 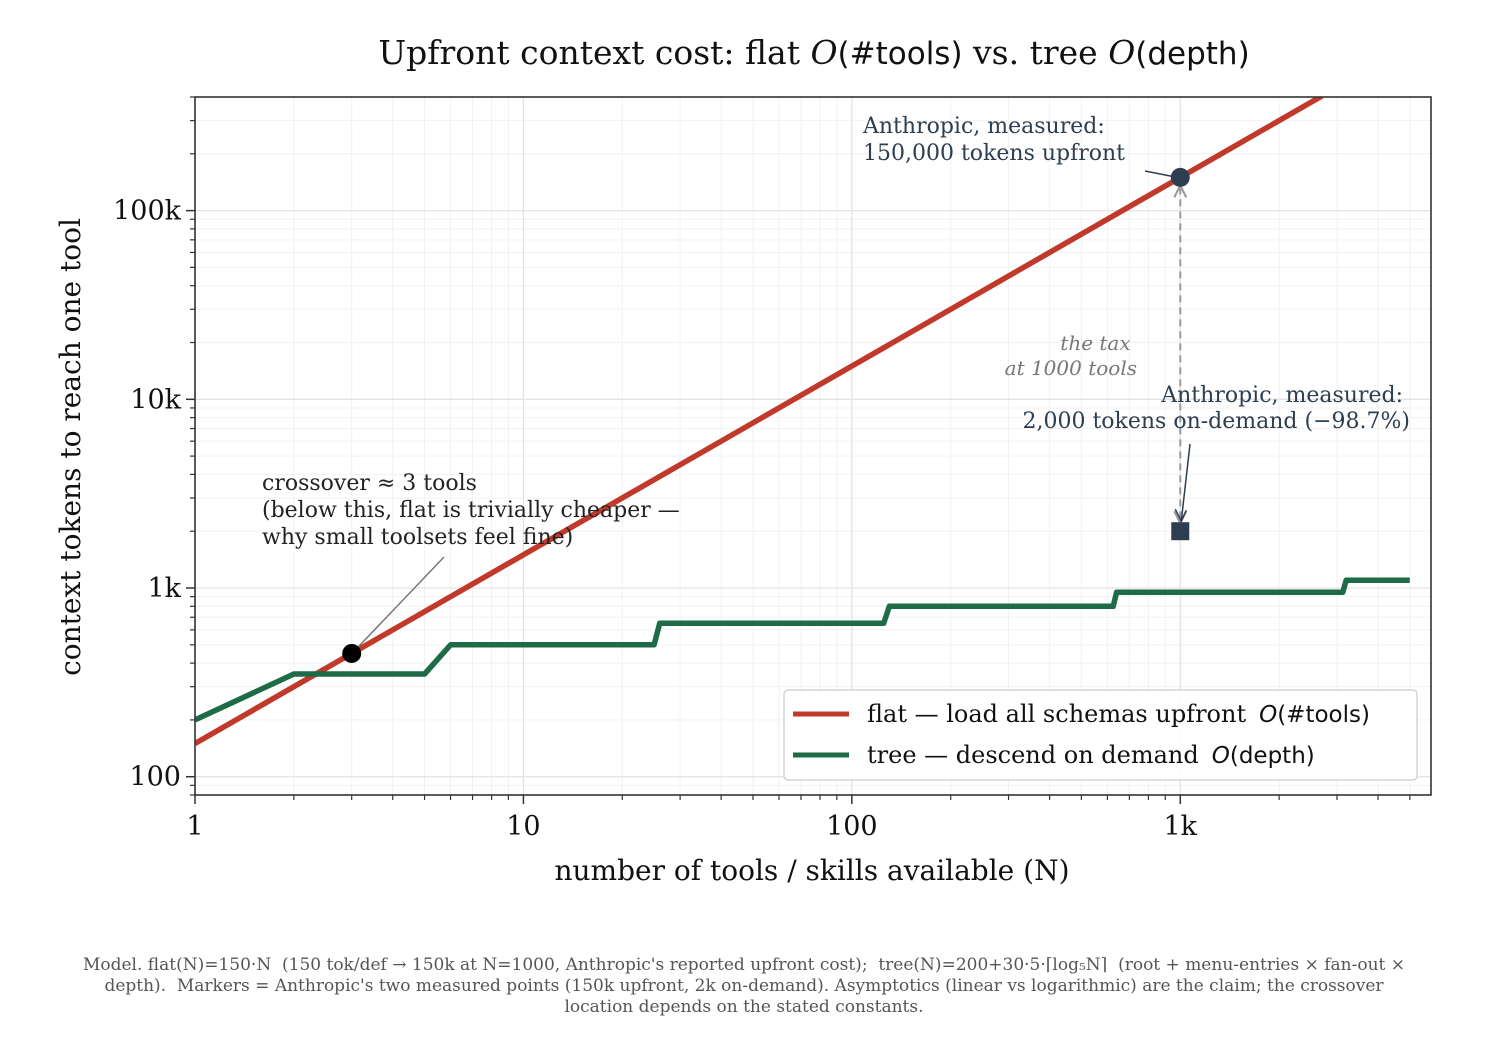 What do you see at coordinates (900, 54) in the screenshot?
I see `title-arg1: (#tools)` at bounding box center [900, 54].